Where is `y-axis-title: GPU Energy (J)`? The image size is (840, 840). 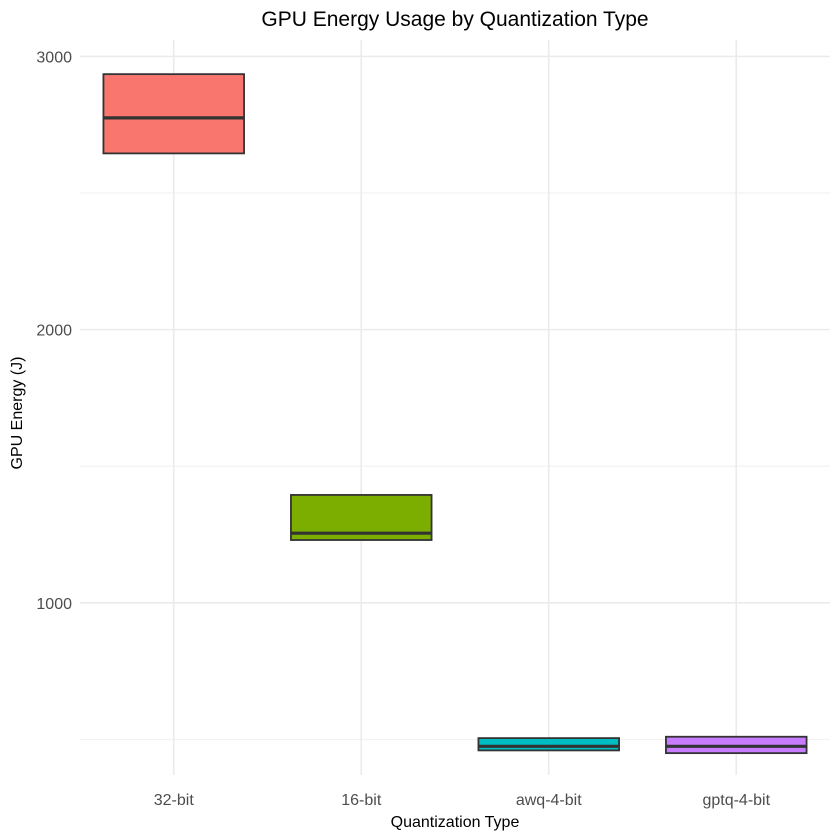
y-axis-title: GPU Energy (J) is located at coordinates (17, 413).